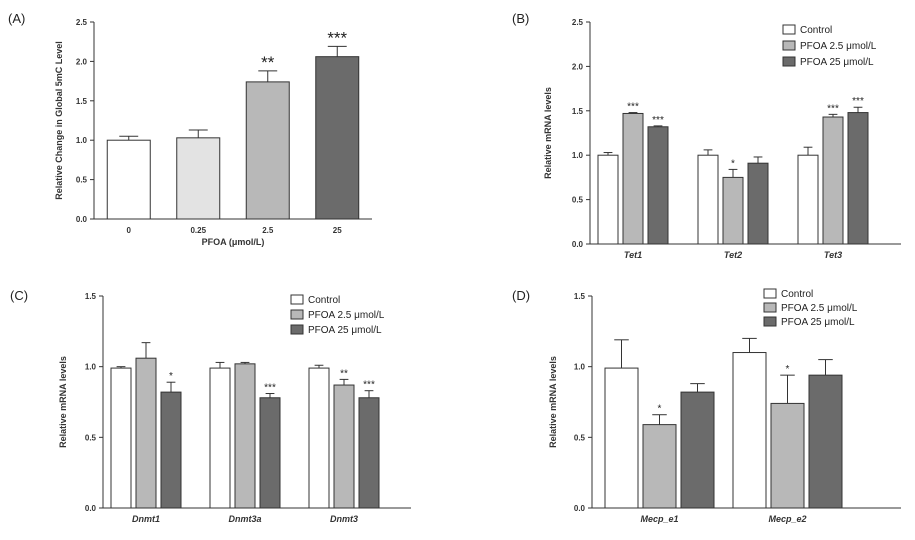 Image resolution: width=915 pixels, height=540 pixels. I want to click on panel-label: (B), so click(520, 18).